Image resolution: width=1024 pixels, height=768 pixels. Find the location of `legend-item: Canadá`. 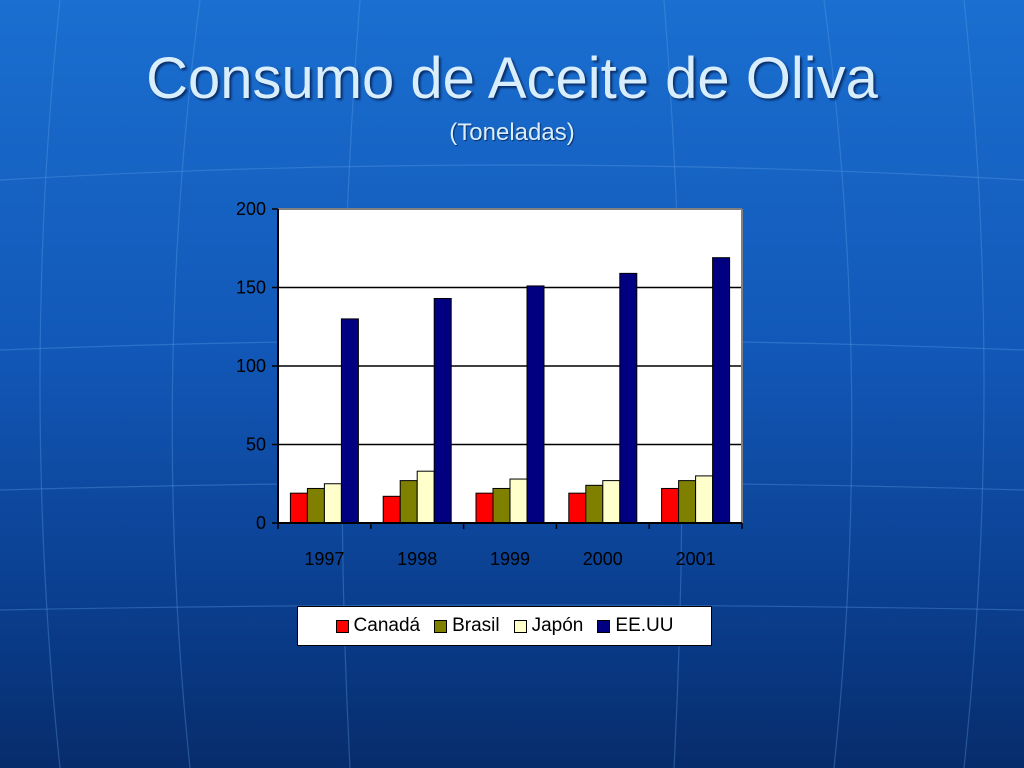

legend-item: Canadá is located at coordinates (378, 626).